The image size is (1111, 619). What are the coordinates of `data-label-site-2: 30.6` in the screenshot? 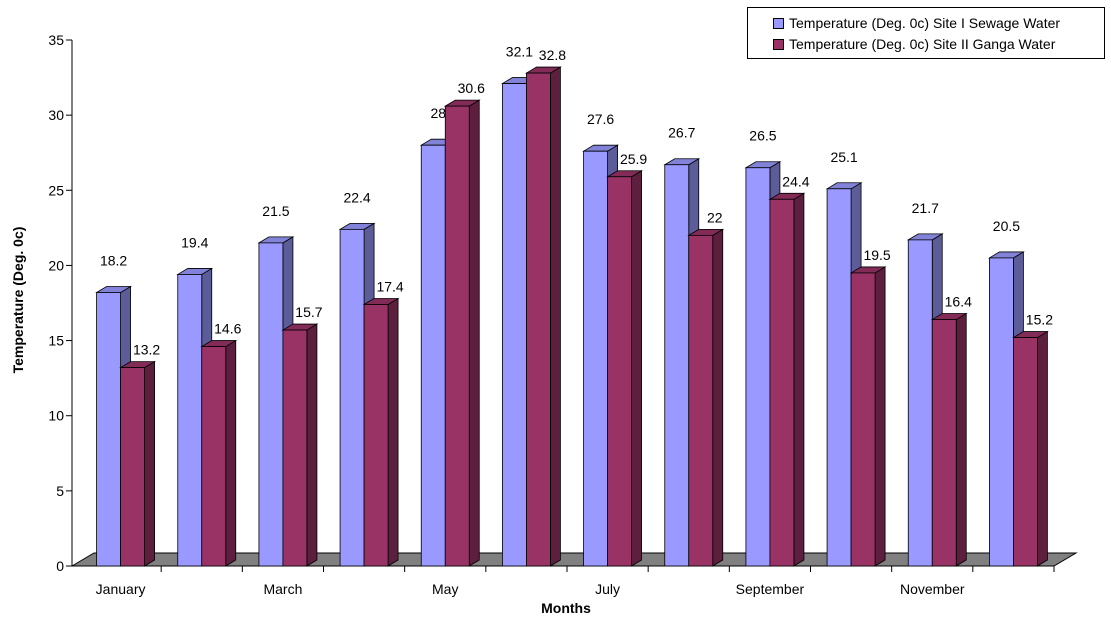 It's located at (471, 88).